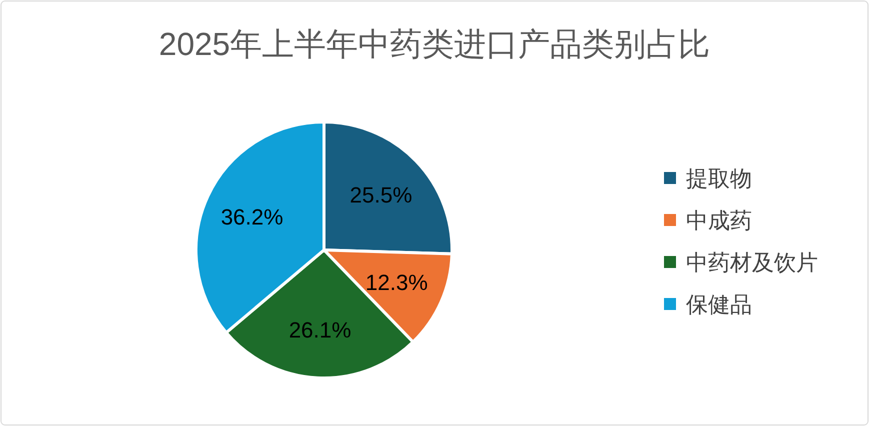  What do you see at coordinates (434, 44) in the screenshot?
I see `chart-title: 2025年上半年中药类进口产品类别占比` at bounding box center [434, 44].